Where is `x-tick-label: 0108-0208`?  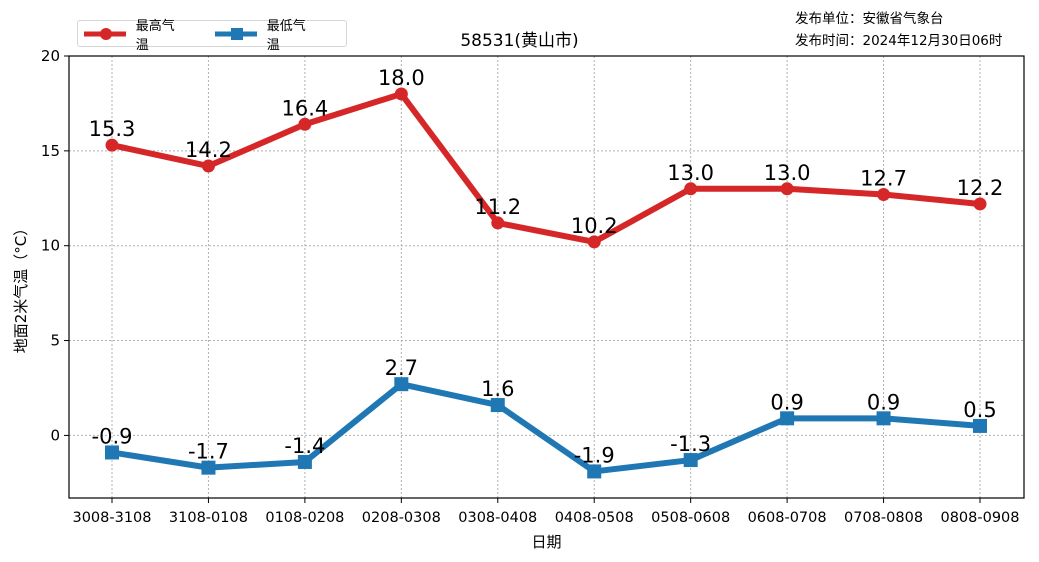
x-tick-label: 0108-0208 is located at coordinates (304, 518).